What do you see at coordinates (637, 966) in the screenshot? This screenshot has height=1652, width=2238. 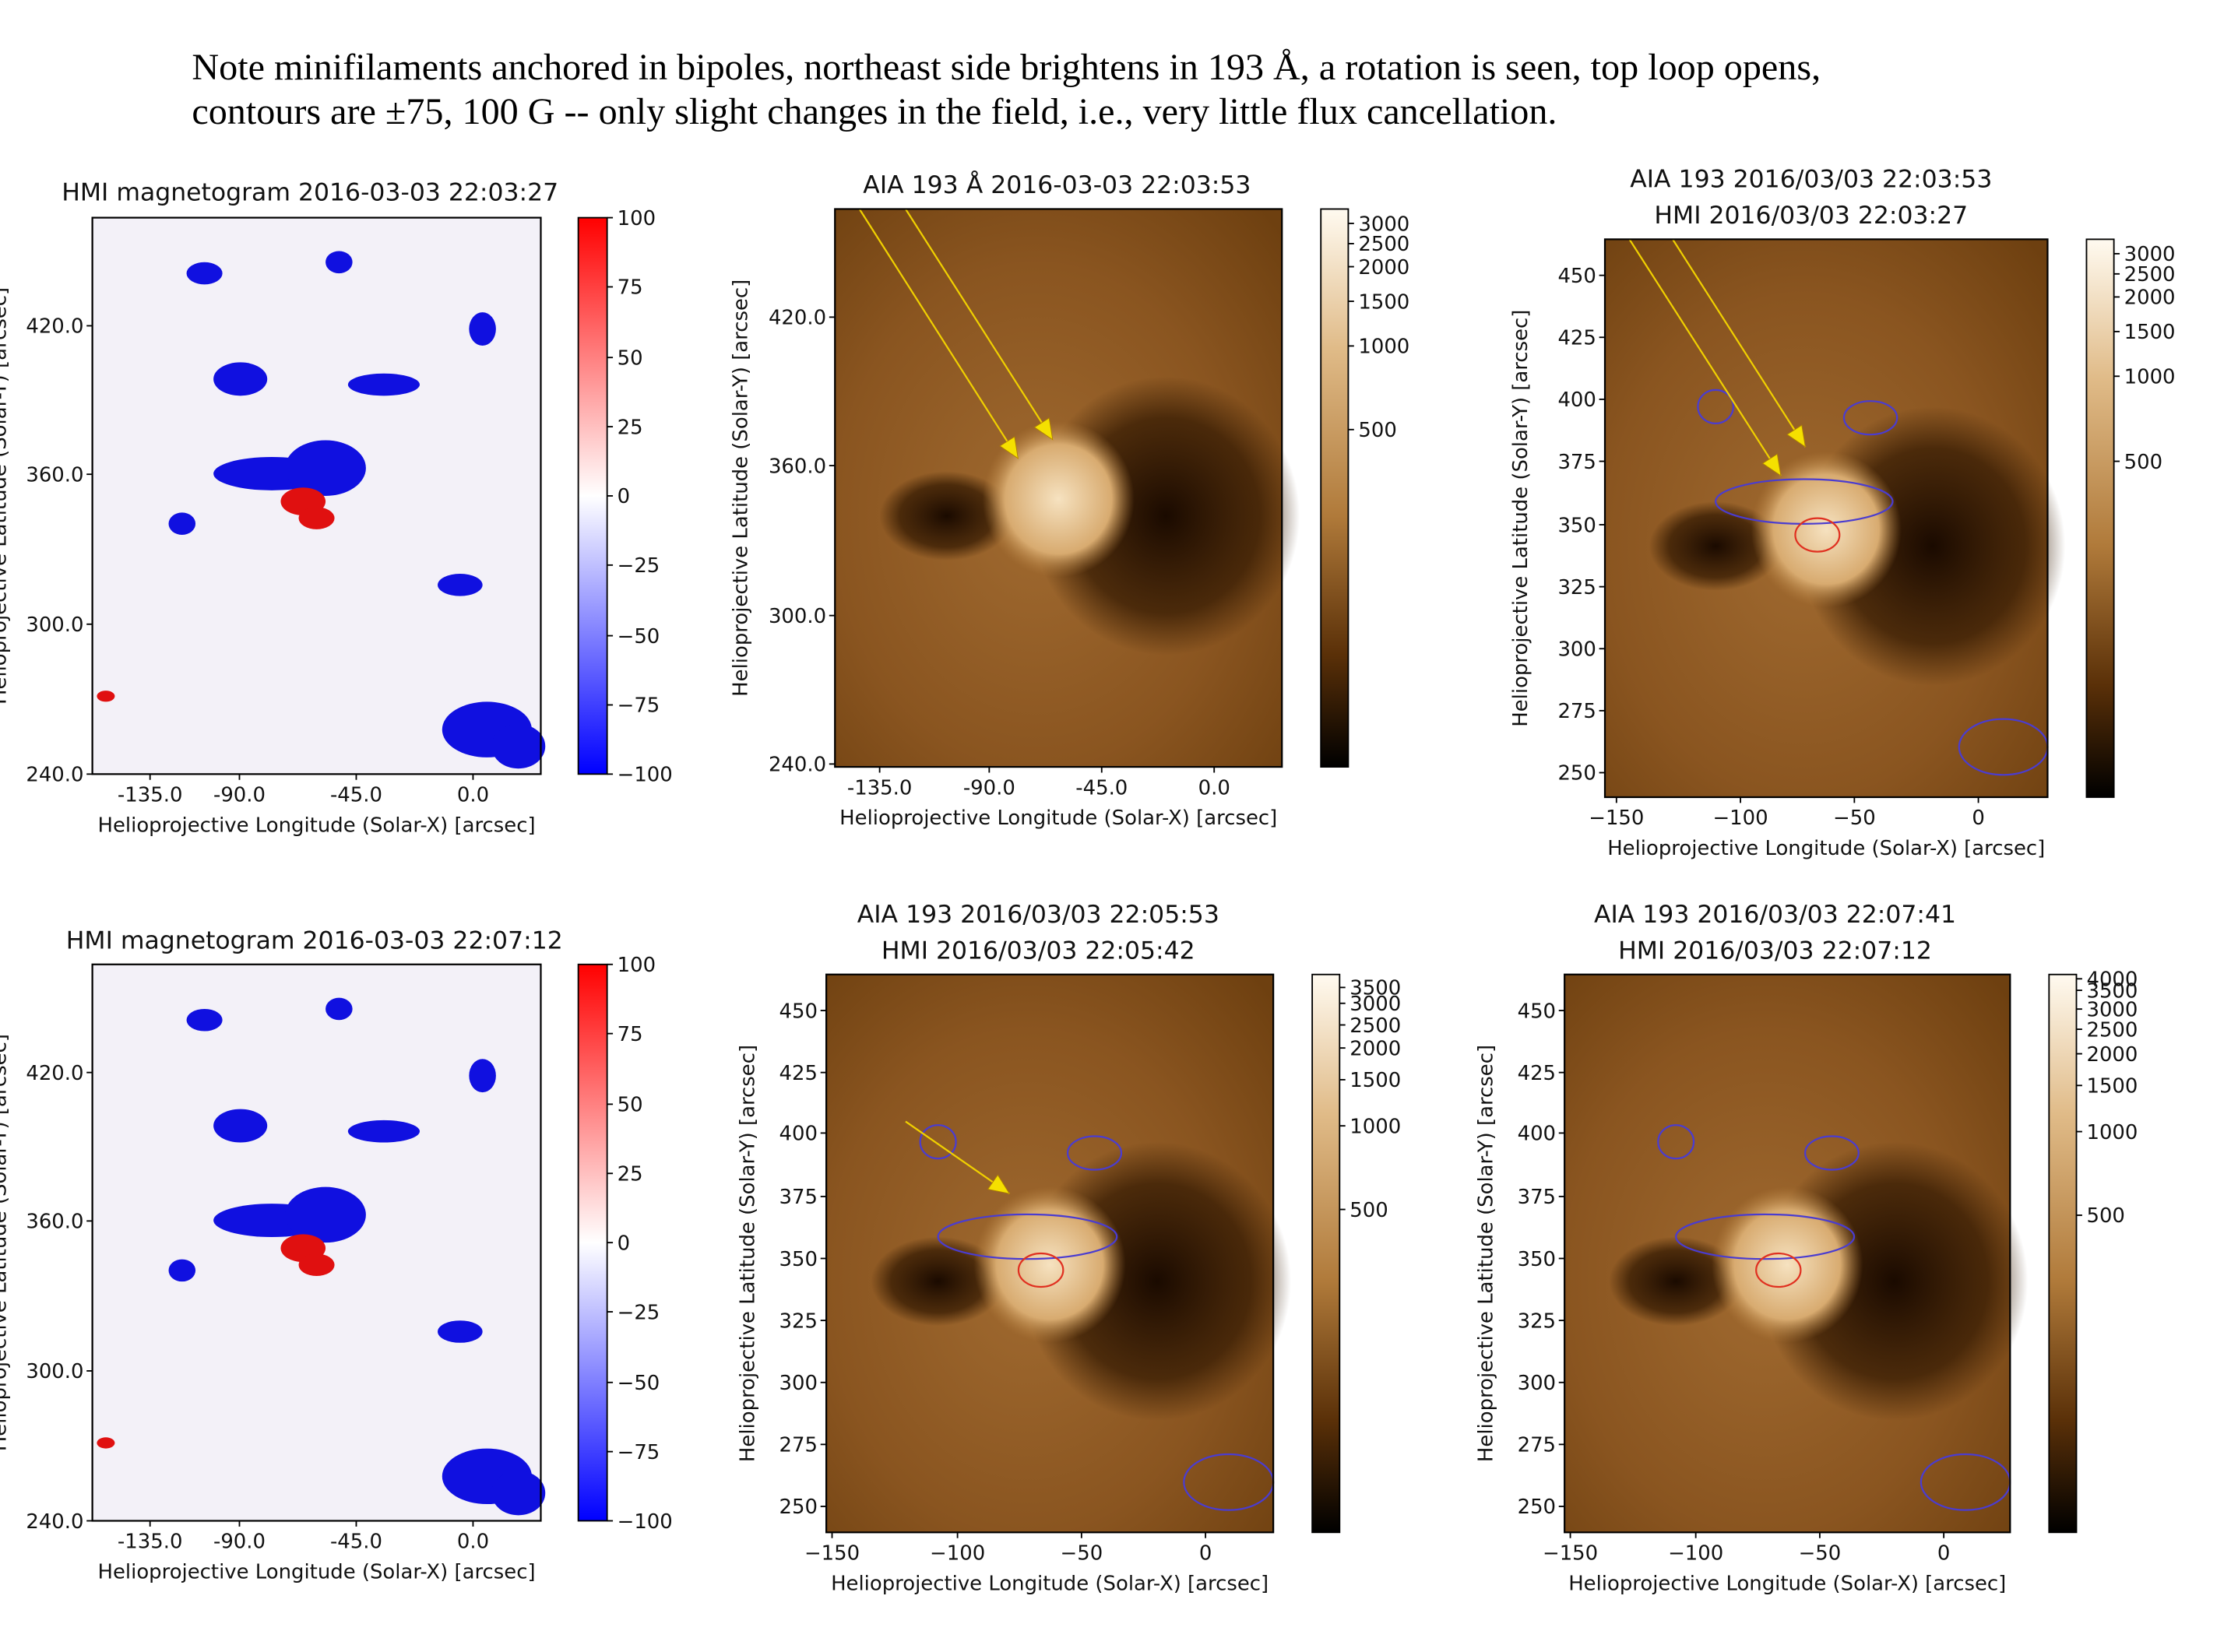 I see `colorbar-tick-label: 100` at bounding box center [637, 966].